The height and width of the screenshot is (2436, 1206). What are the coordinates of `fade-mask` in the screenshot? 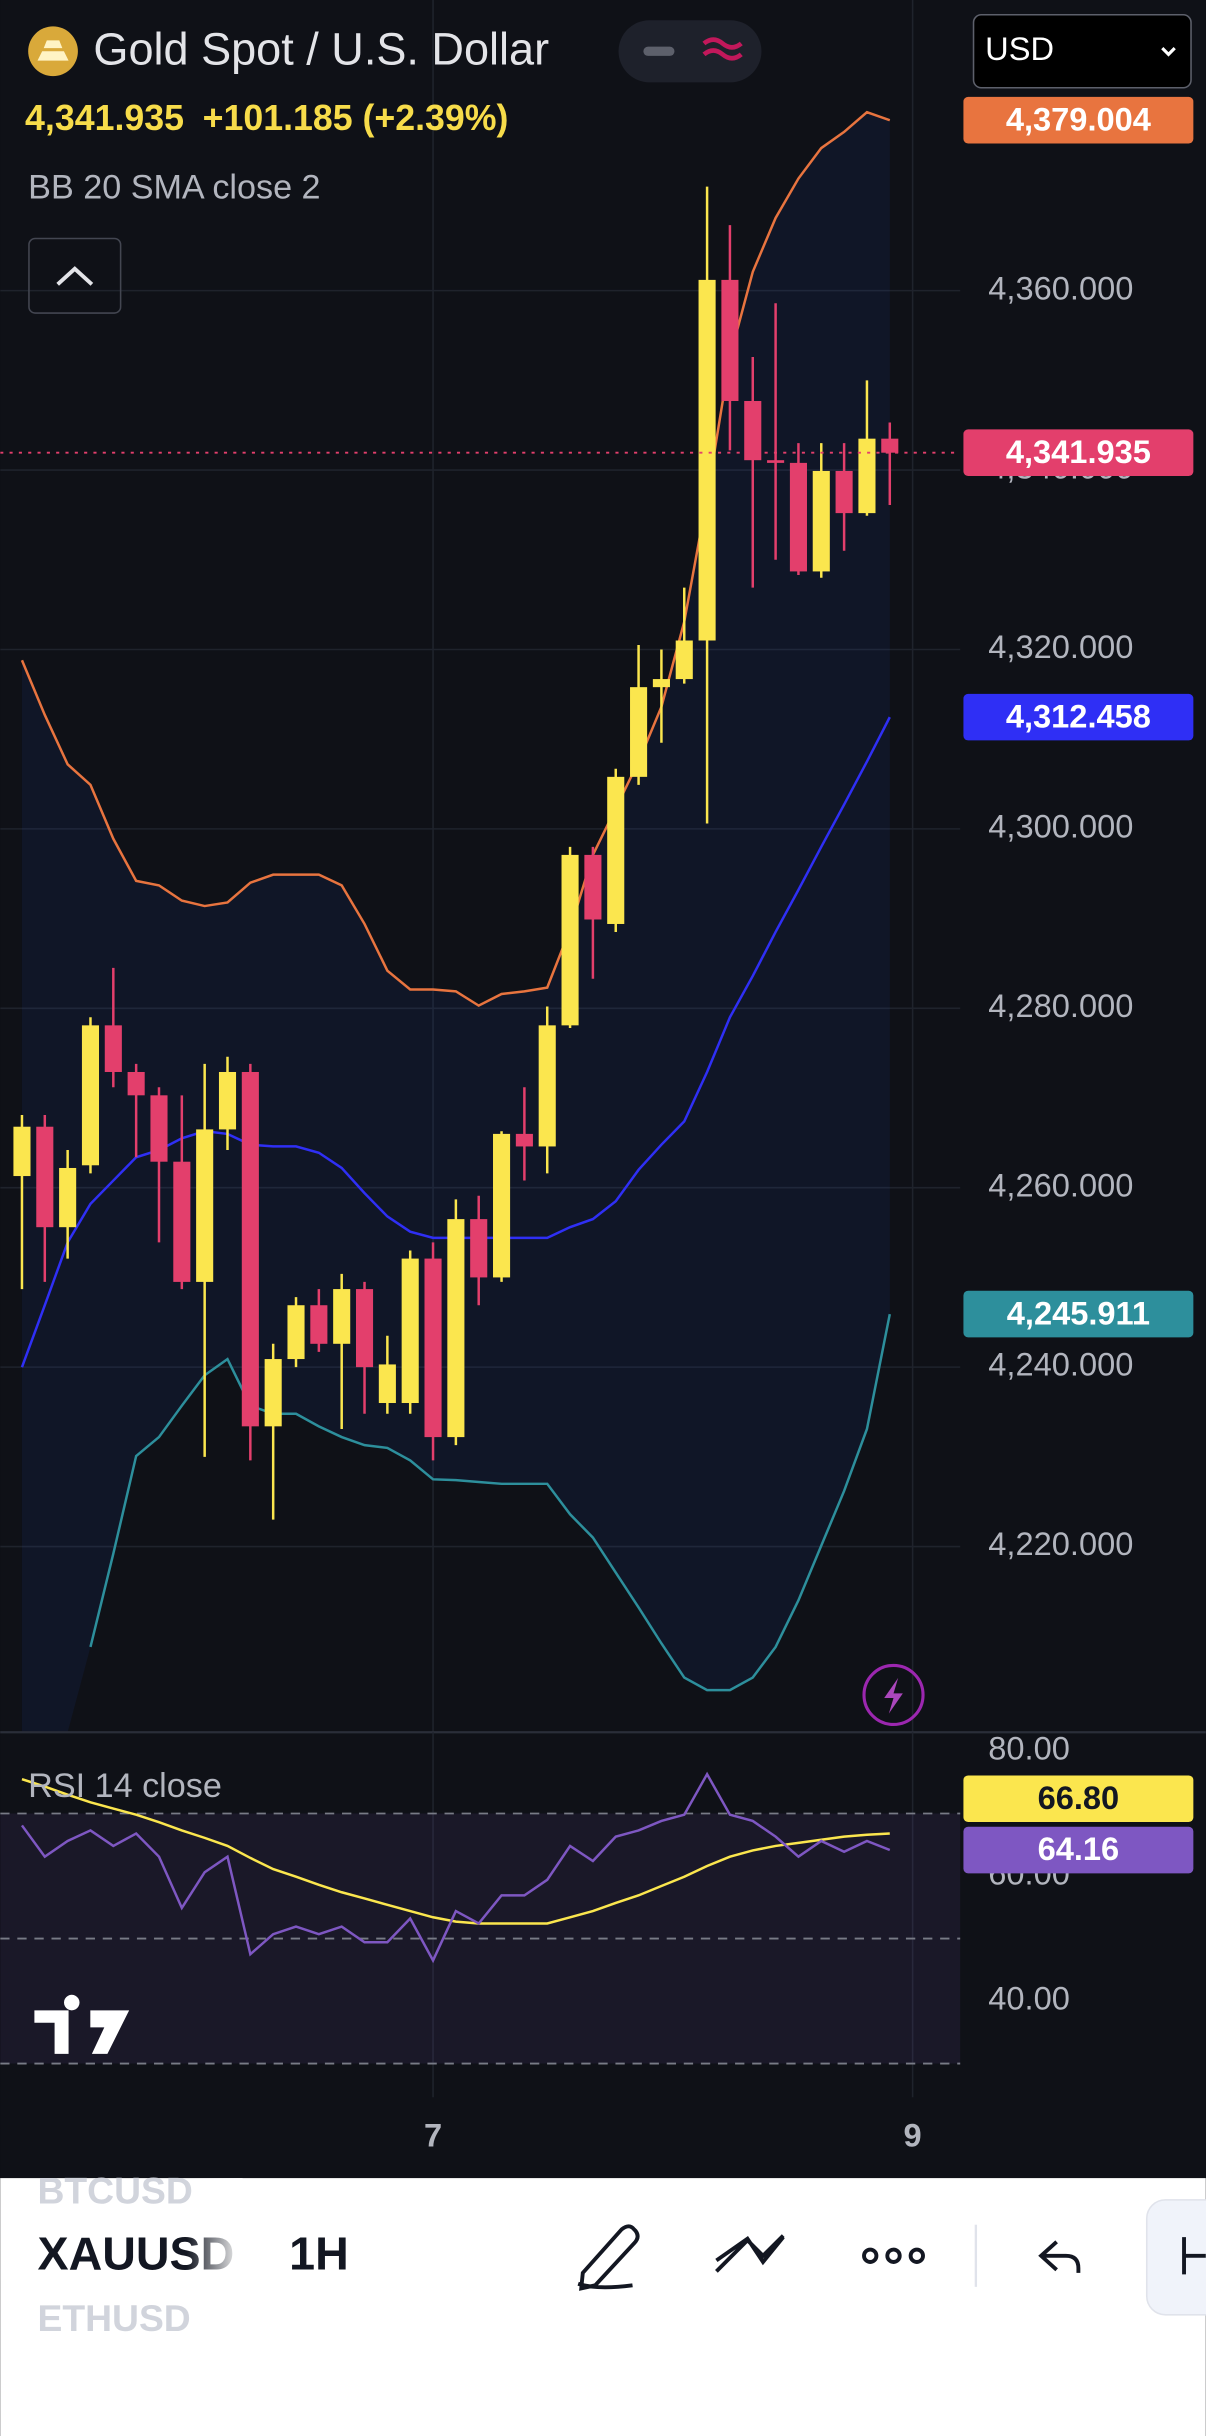 It's located at (214, 2263).